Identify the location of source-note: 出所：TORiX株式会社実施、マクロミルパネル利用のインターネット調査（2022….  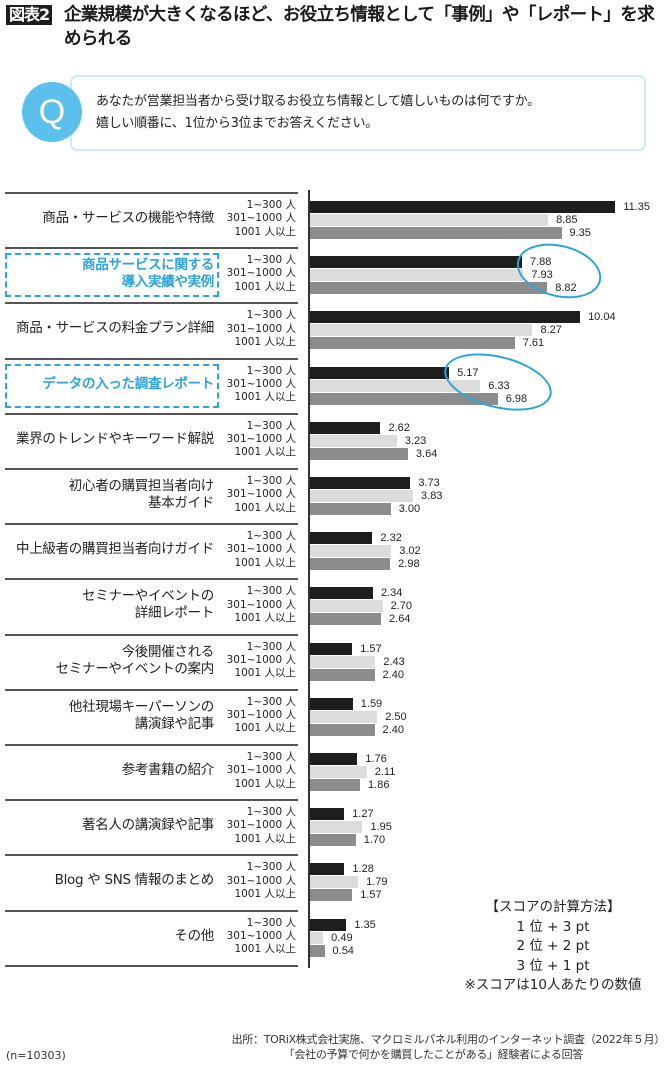
(408, 1047).